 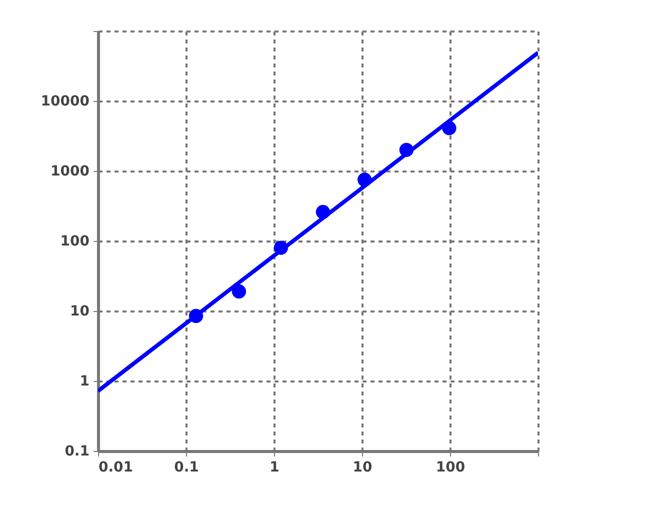 I want to click on x-tick-label: 10, so click(x=362, y=468).